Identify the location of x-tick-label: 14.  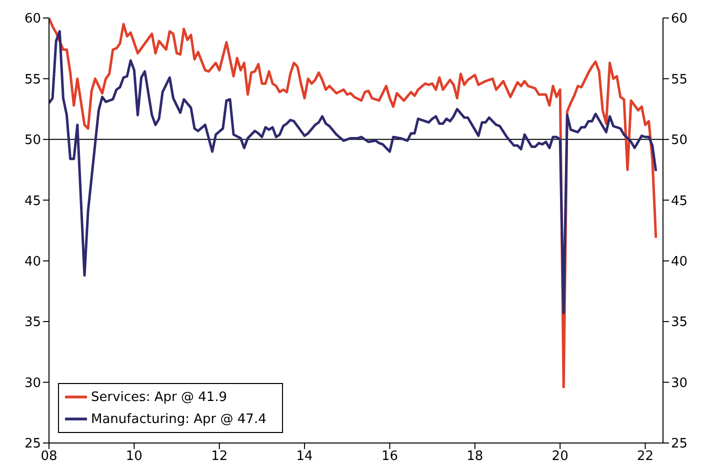
(304, 456).